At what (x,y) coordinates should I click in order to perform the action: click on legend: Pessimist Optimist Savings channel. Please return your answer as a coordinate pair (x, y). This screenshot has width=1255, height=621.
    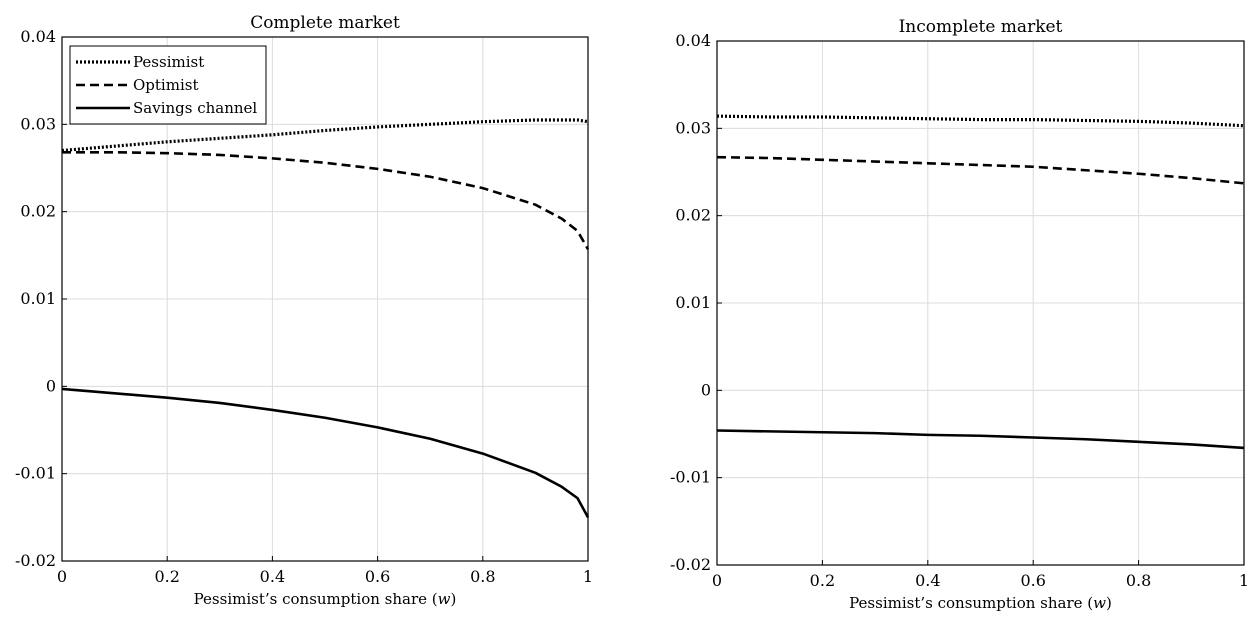
    Looking at the image, I should click on (168, 85).